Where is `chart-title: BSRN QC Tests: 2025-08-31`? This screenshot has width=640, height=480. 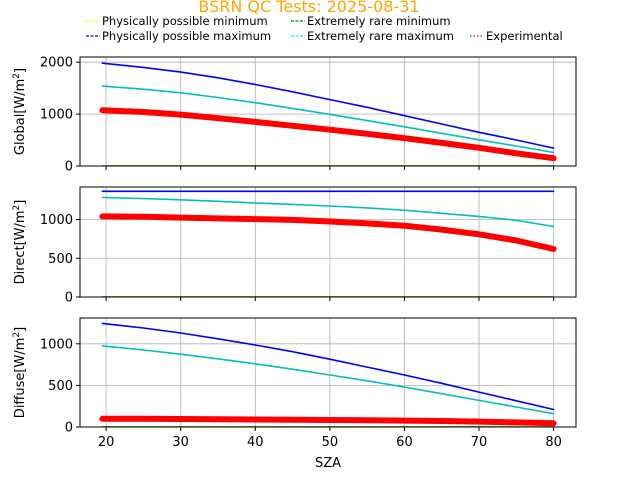 chart-title: BSRN QC Tests: 2025-08-31 is located at coordinates (308, 8).